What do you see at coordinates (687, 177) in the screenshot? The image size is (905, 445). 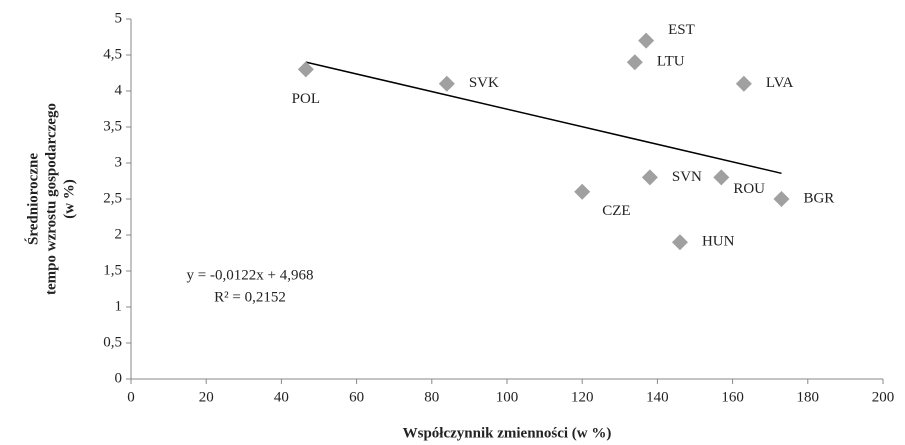 I see `point-label: SVN` at bounding box center [687, 177].